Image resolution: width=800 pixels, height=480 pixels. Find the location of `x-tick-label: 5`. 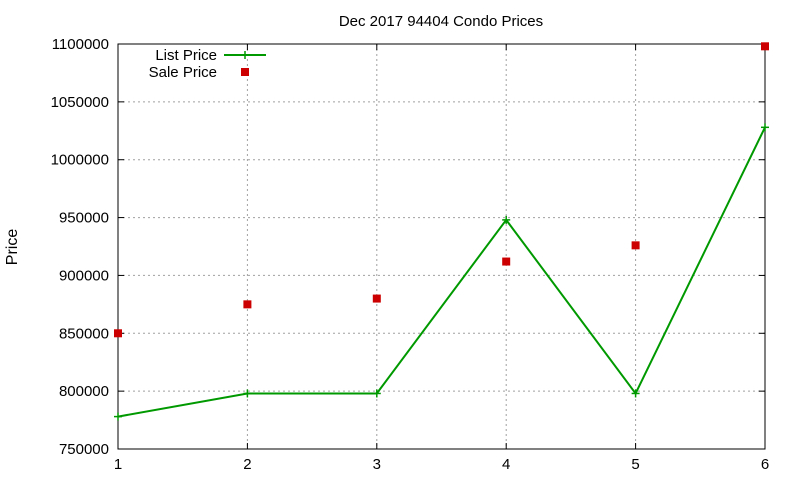

x-tick-label: 5 is located at coordinates (635, 464).